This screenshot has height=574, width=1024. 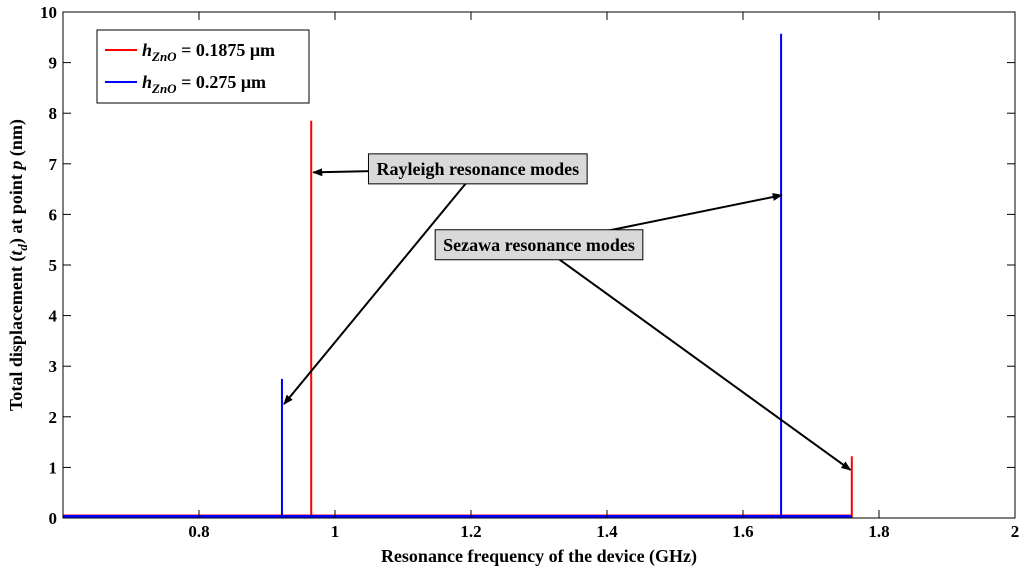 I want to click on y-tick-label: 5, so click(x=53, y=265).